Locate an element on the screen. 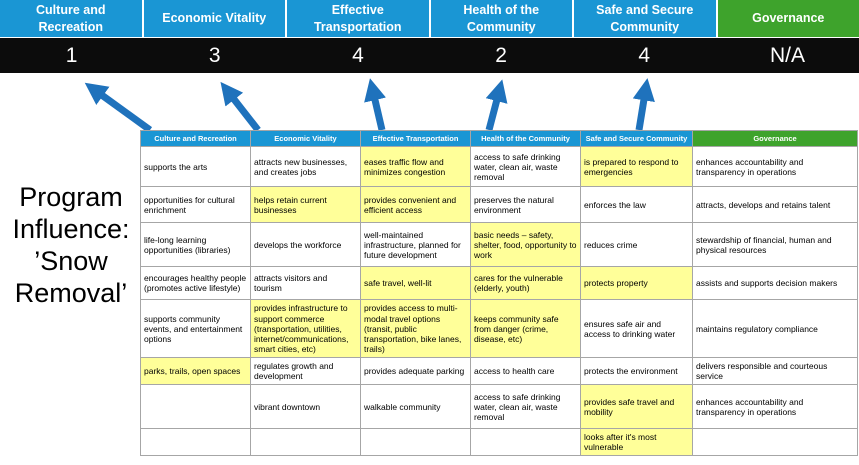 This screenshot has height=465, width=859. matrix-cell: maintains regulatory compliance is located at coordinates (775, 329).